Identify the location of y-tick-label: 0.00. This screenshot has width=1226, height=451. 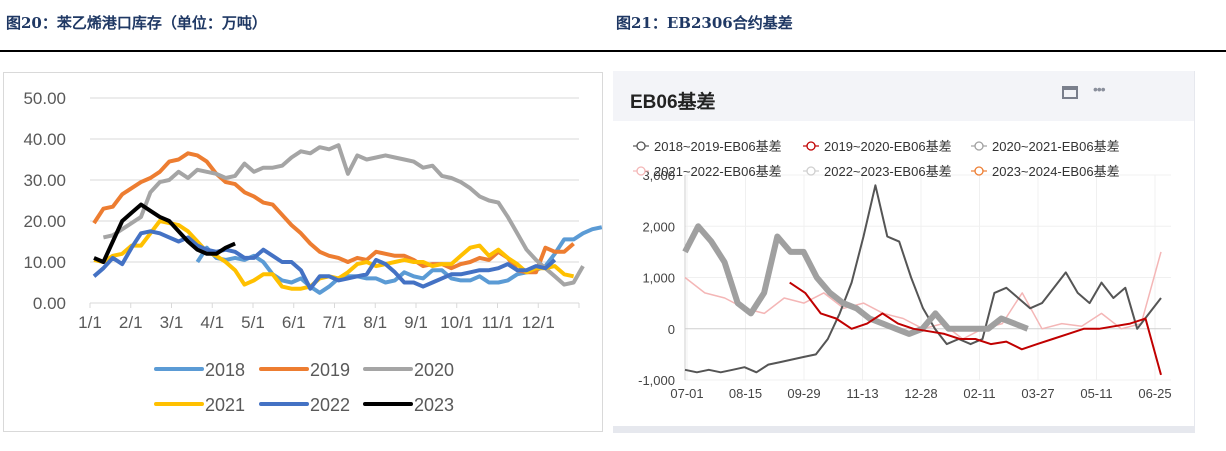
(49, 303).